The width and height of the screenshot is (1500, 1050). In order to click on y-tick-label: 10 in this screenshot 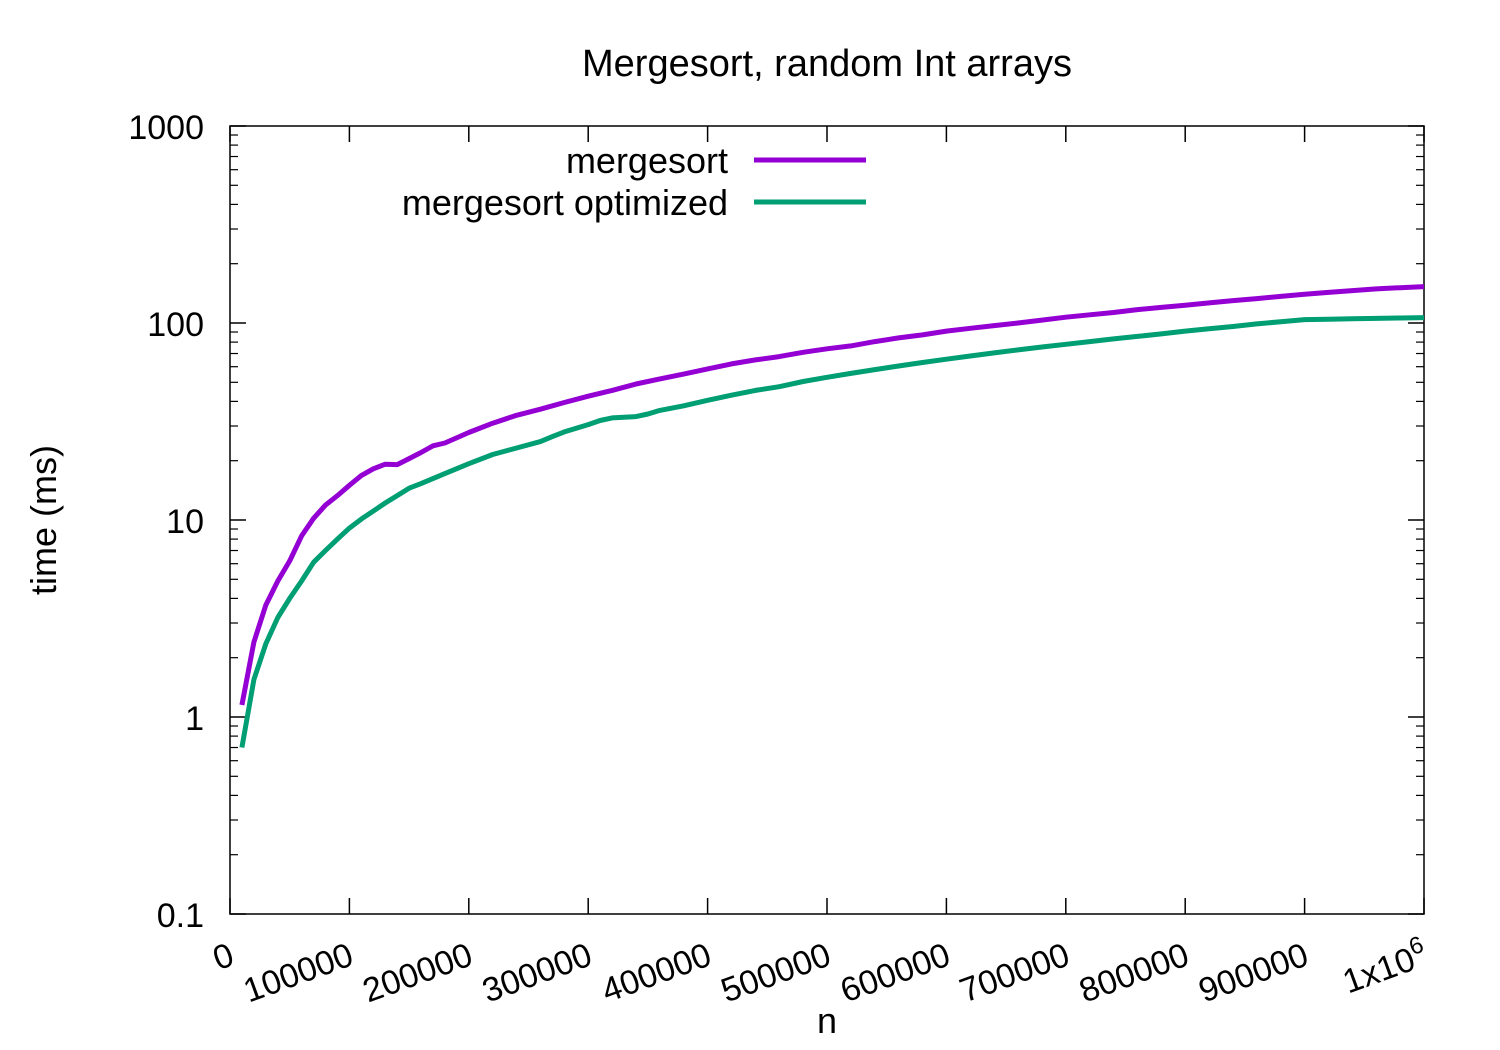, I will do `click(185, 522)`.